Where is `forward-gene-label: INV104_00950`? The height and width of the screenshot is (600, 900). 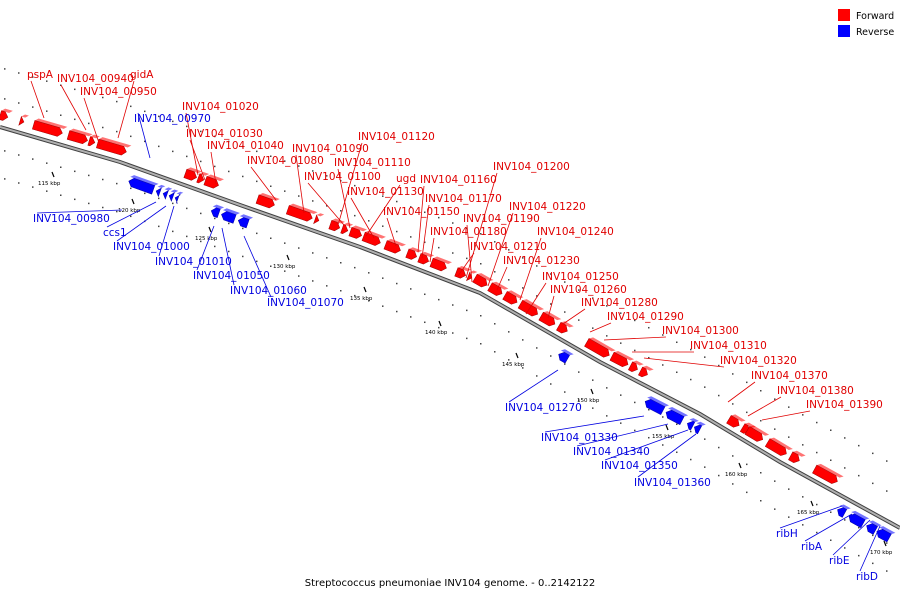
forward-gene-label: INV104_00950 is located at coordinates (118, 92).